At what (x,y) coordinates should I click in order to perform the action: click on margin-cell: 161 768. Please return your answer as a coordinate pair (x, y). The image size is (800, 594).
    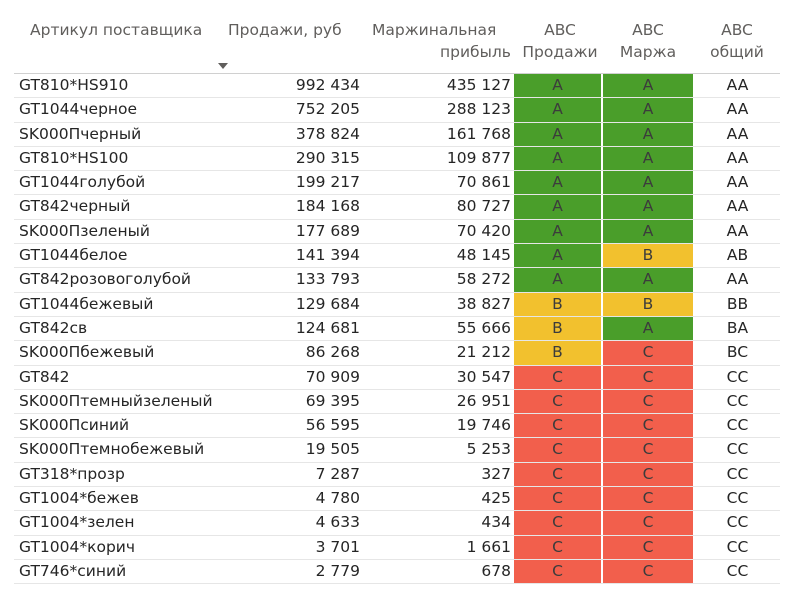
    Looking at the image, I should click on (478, 133).